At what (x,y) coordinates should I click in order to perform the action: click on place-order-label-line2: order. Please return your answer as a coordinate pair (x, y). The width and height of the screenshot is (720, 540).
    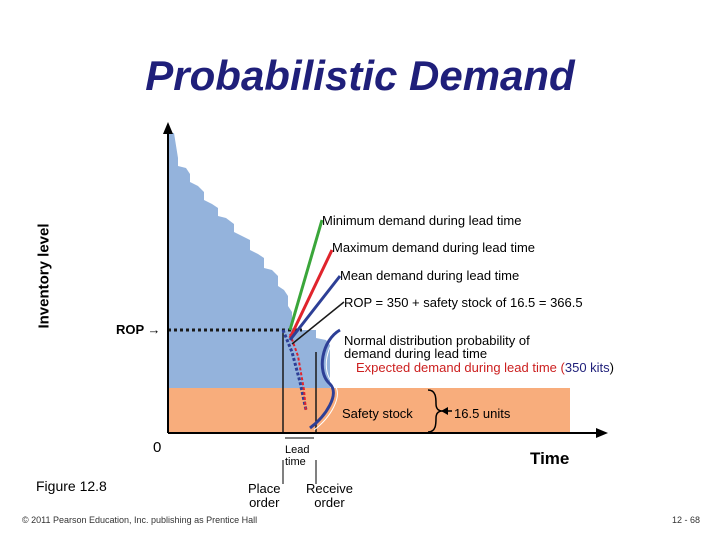
    Looking at the image, I should click on (264, 502).